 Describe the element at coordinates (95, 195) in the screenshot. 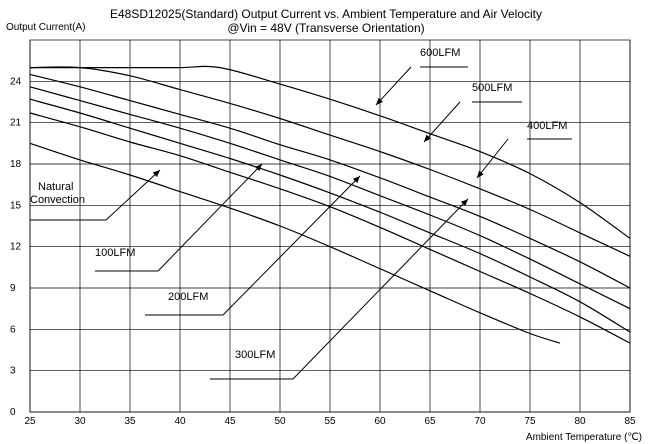

I see `callout-natural-convection: Natural Convection` at that location.